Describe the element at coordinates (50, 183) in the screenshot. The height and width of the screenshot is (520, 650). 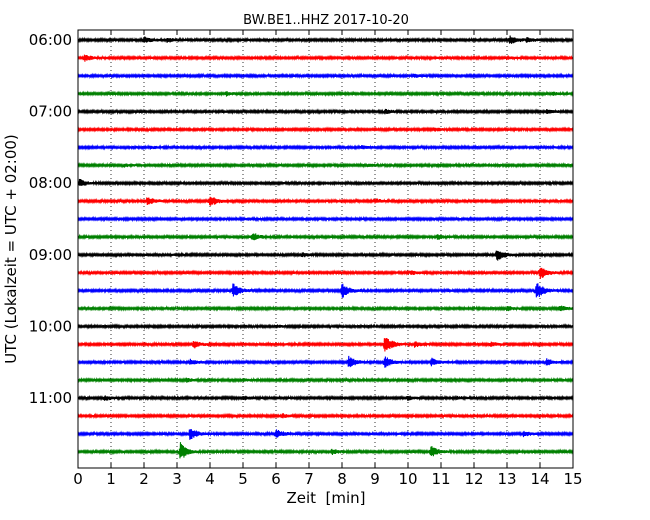
I see `y-tick-label: 08:00` at that location.